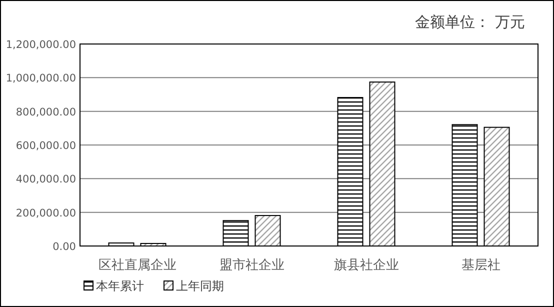 The image size is (554, 307). What do you see at coordinates (64, 247) in the screenshot?
I see `y-tick-label: 0.00` at bounding box center [64, 247].